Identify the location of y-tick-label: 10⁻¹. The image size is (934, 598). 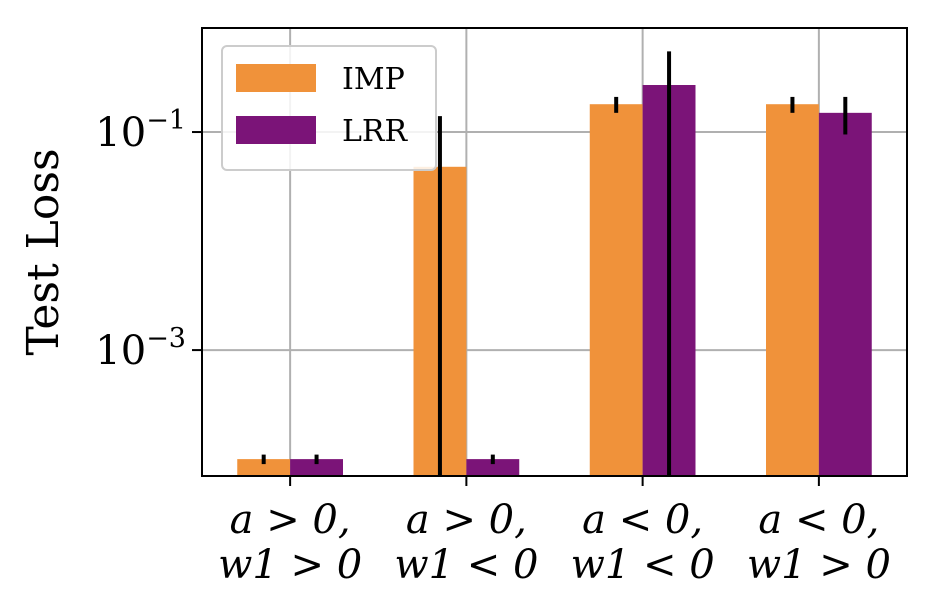
(140, 130).